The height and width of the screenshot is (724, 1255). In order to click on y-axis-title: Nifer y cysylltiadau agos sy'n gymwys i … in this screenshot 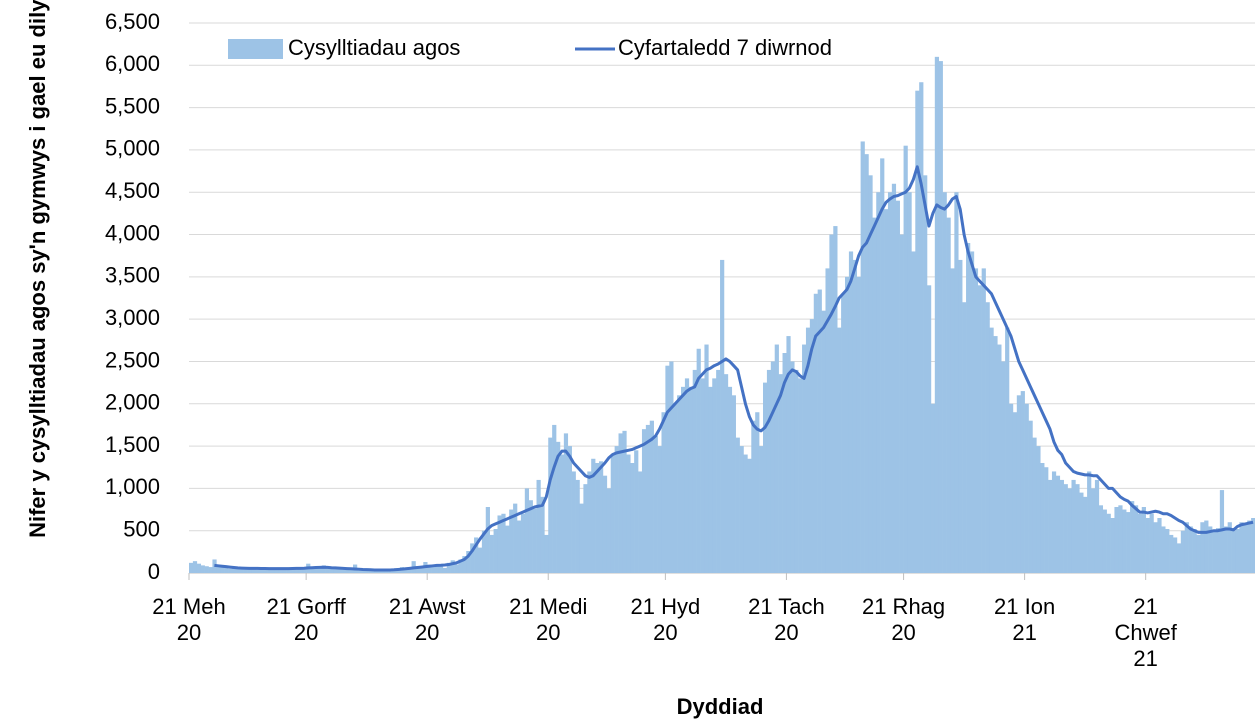, I will do `click(37, 269)`.